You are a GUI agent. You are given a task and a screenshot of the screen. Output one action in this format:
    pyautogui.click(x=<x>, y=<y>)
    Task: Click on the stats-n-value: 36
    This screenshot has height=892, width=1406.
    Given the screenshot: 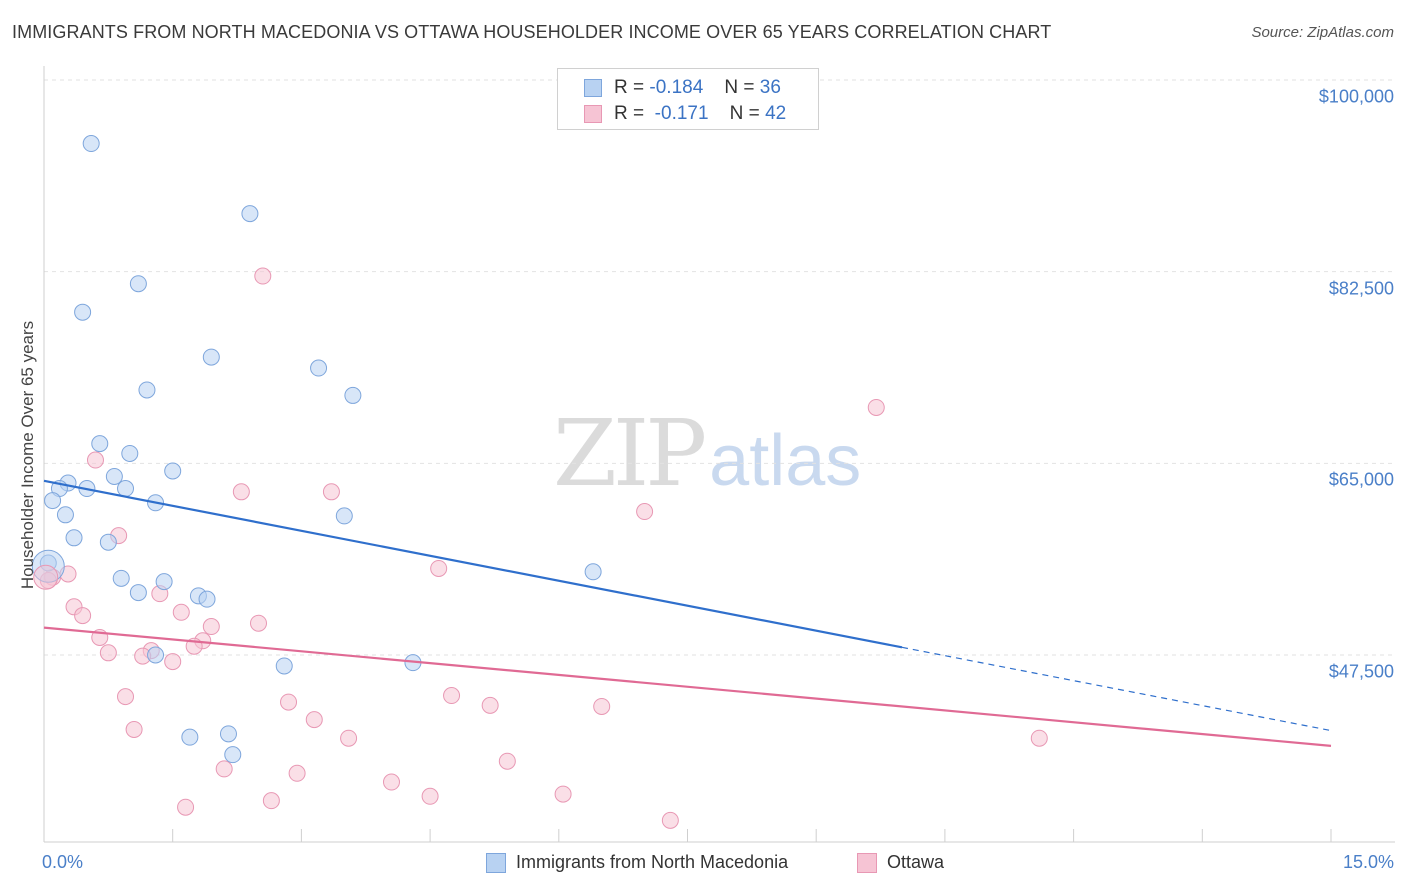 What is the action you would take?
    pyautogui.click(x=770, y=87)
    